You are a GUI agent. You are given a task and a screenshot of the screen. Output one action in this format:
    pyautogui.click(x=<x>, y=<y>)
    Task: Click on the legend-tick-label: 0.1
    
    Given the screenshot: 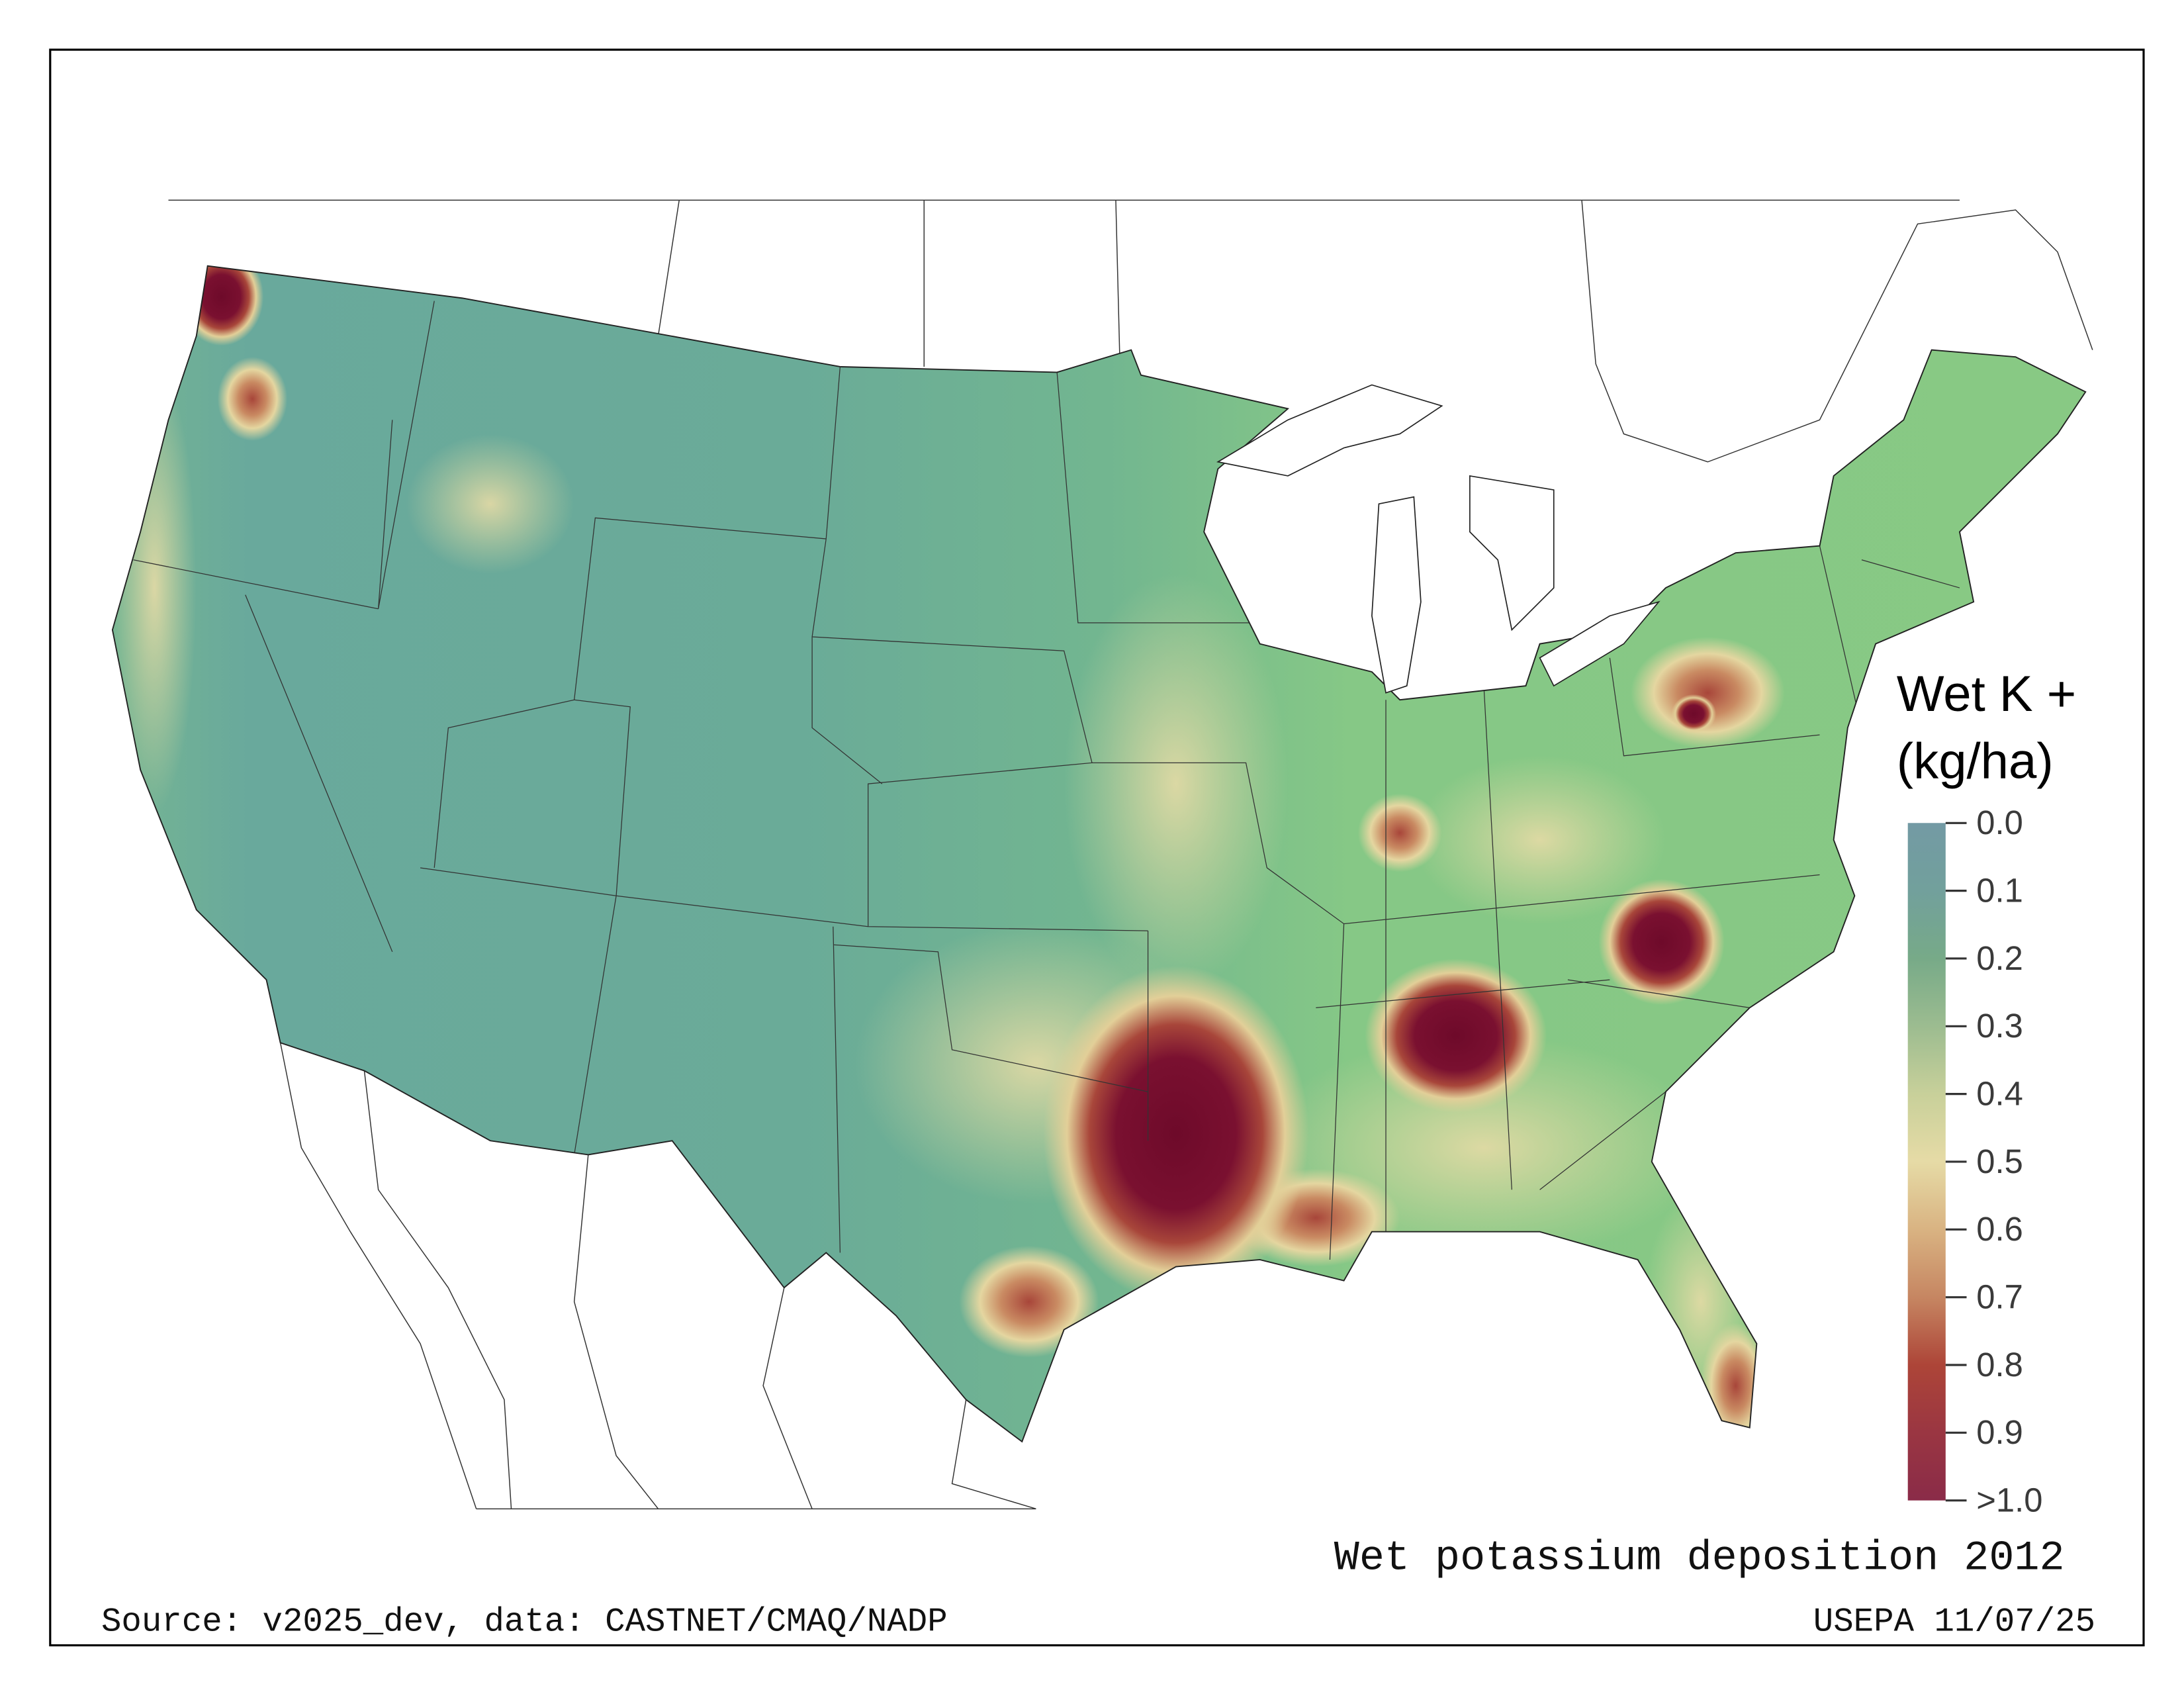 What is the action you would take?
    pyautogui.click(x=1999, y=891)
    